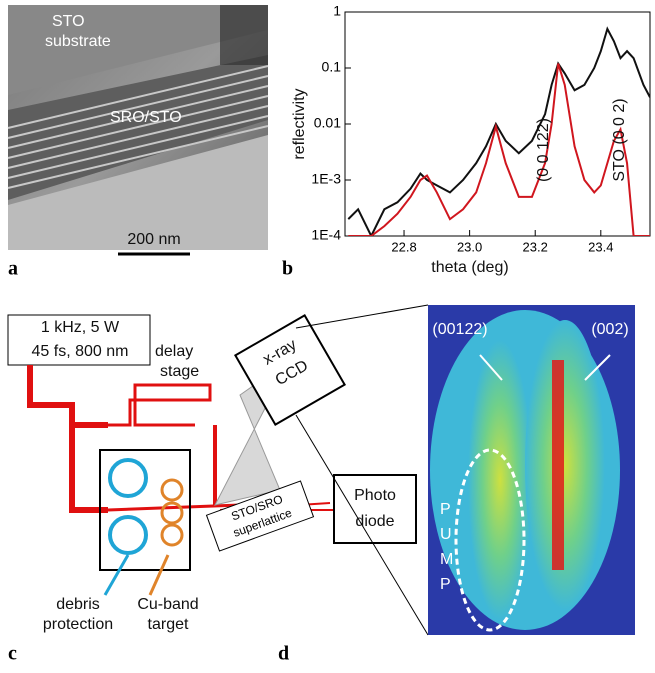 The image size is (655, 673). I want to click on pump-letter: M, so click(446, 559).